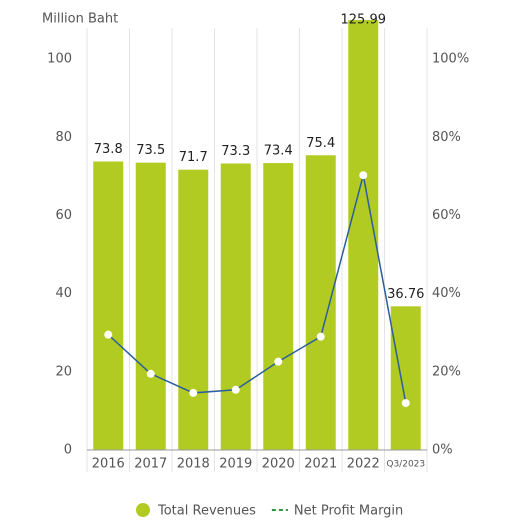 This screenshot has height=525, width=514. I want to click on data-label: 75.4, so click(320, 143).